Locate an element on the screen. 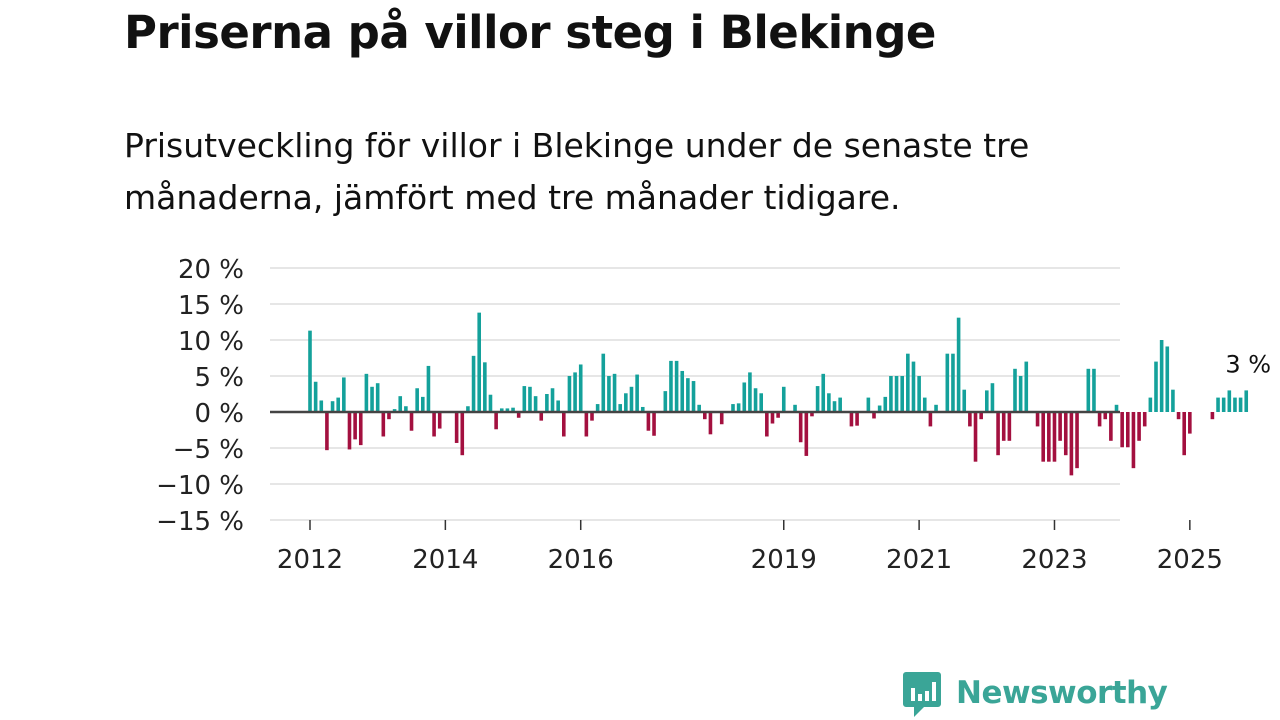 The width and height of the screenshot is (1280, 720). x-tick-label: 2014 is located at coordinates (445, 560).